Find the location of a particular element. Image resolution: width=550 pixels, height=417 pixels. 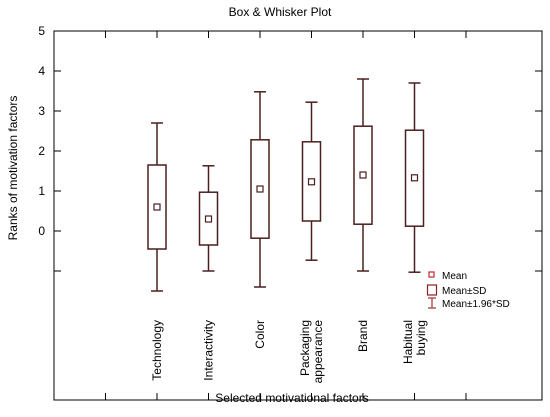

chart-title: Box & Whisker Plot is located at coordinates (280, 12).